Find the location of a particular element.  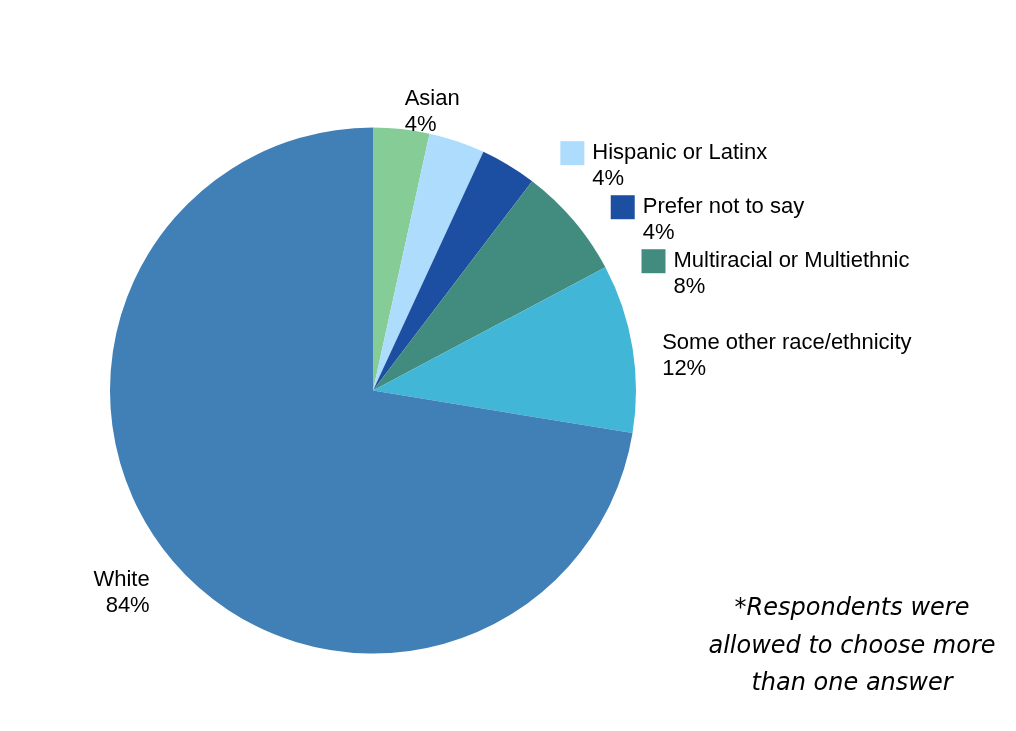

slice-label: Asian is located at coordinates (432, 98).